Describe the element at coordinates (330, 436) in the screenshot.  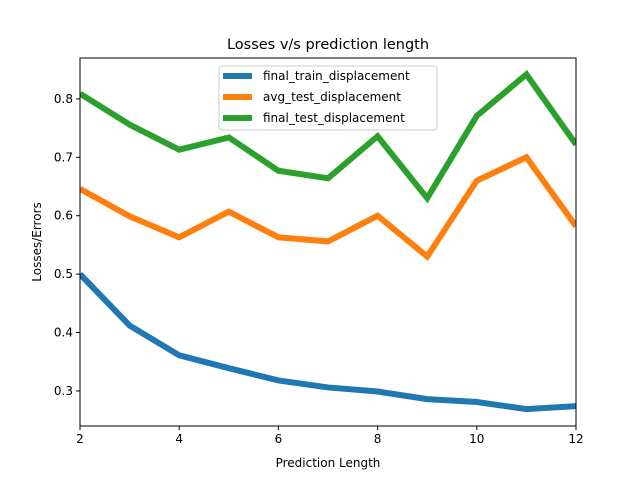
I see `x-axis: 2 4 6 8 10 12` at that location.